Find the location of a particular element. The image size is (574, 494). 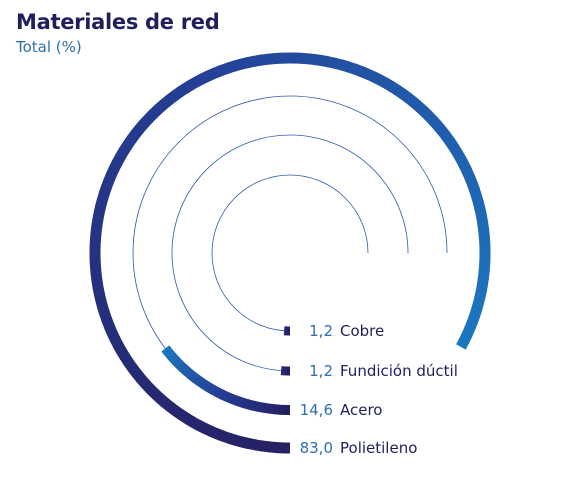

value-label-fundicion-ductil: 1,2 is located at coordinates (321, 371).